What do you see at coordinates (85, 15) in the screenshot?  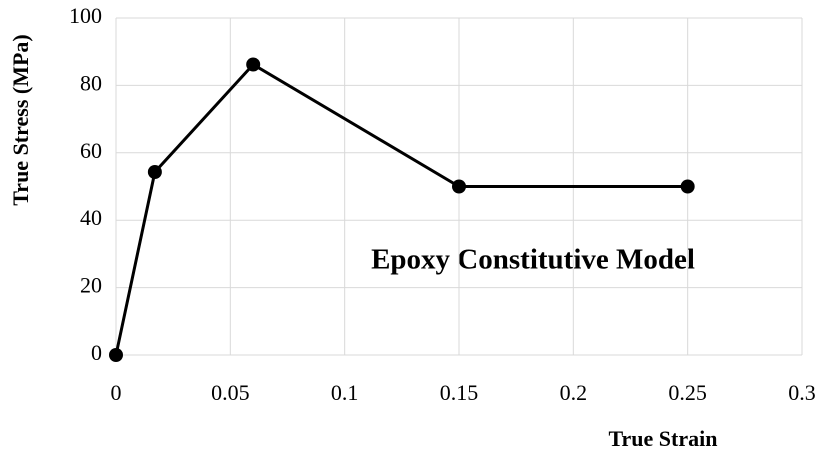 I see `y-tick-label: 100` at bounding box center [85, 15].